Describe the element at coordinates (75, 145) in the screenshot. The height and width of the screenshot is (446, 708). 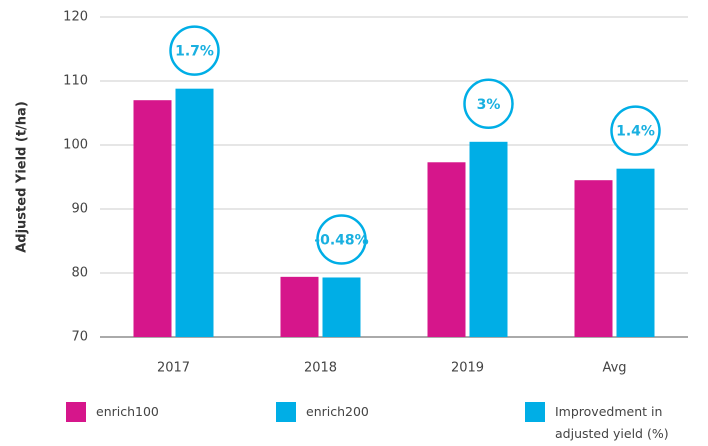
I see `y-tick-label: 100` at that location.